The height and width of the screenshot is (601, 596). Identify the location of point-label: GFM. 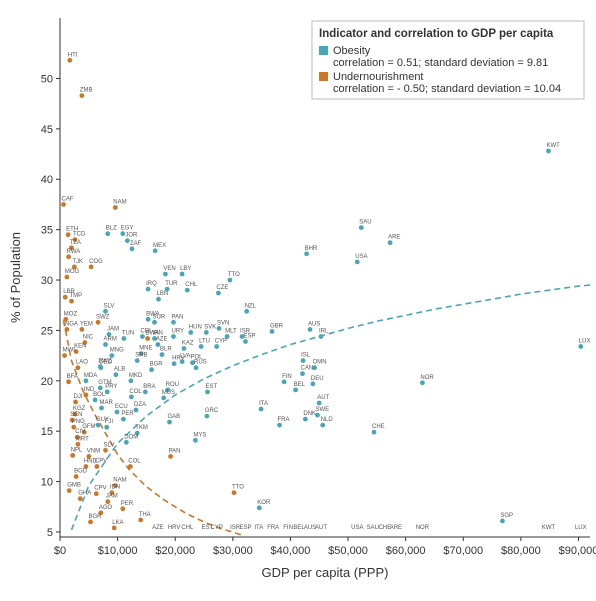
(88, 427).